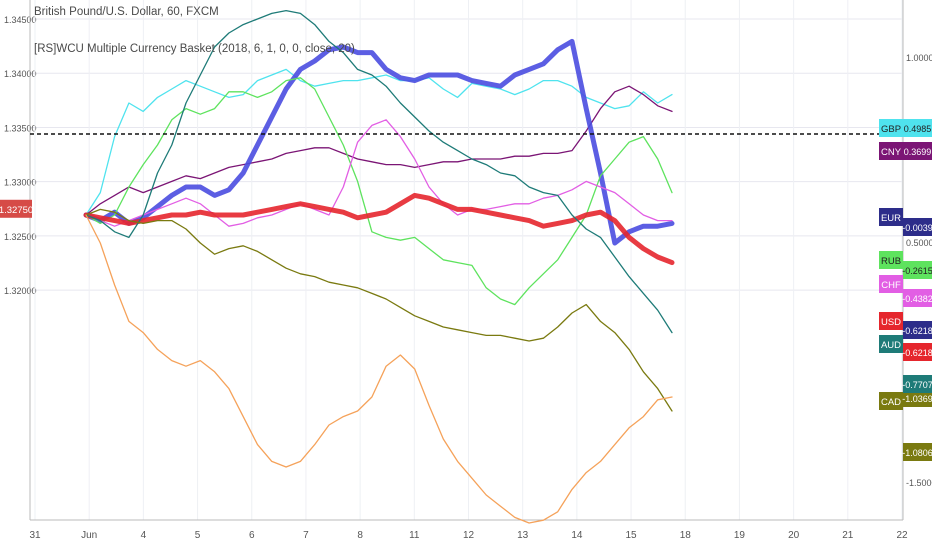 This screenshot has height=555, width=932. I want to click on name-badge-label: CAD, so click(891, 402).